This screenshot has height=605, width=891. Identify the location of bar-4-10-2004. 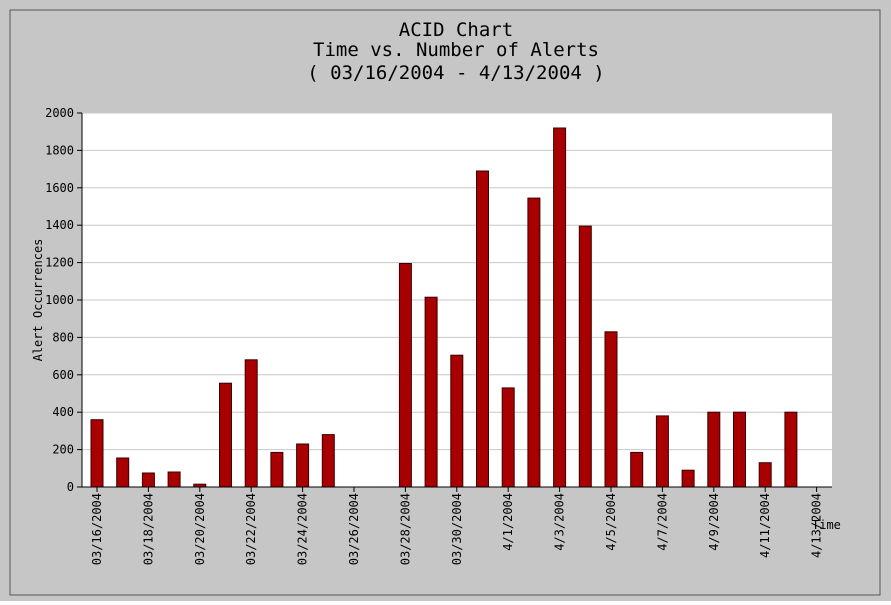
(739, 449).